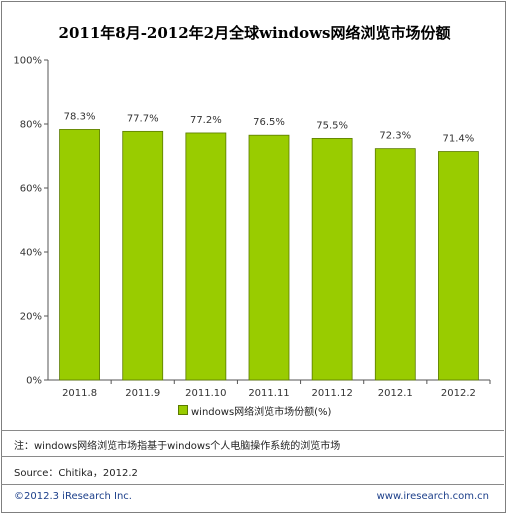 This screenshot has height=516, width=509. What do you see at coordinates (177, 446) in the screenshot?
I see `footnote-note: 注：windows网络浏览市场指基于windows个人电脑操作系统的浏览市场` at bounding box center [177, 446].